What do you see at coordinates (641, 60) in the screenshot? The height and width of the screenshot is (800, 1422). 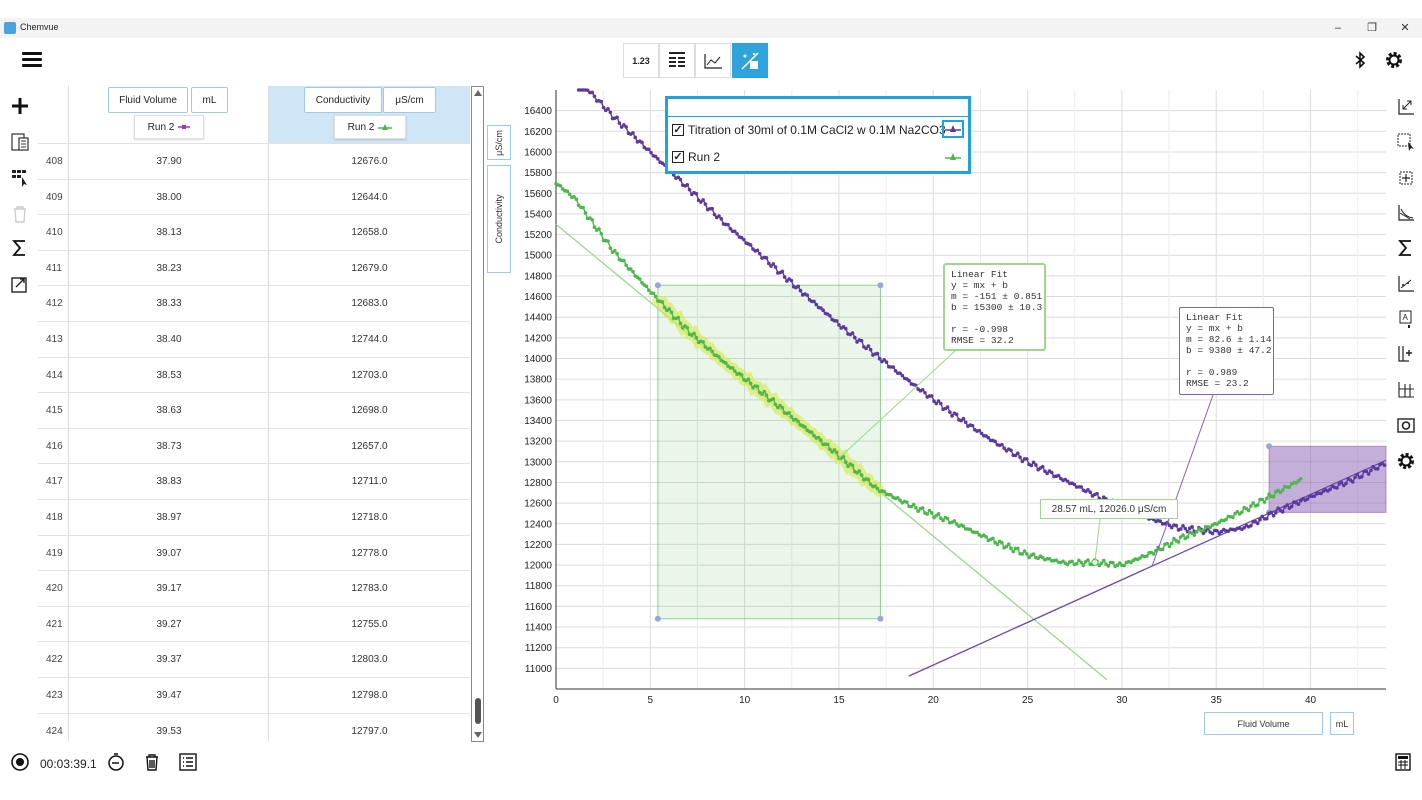 I see `digits-view-button: 1.23` at bounding box center [641, 60].